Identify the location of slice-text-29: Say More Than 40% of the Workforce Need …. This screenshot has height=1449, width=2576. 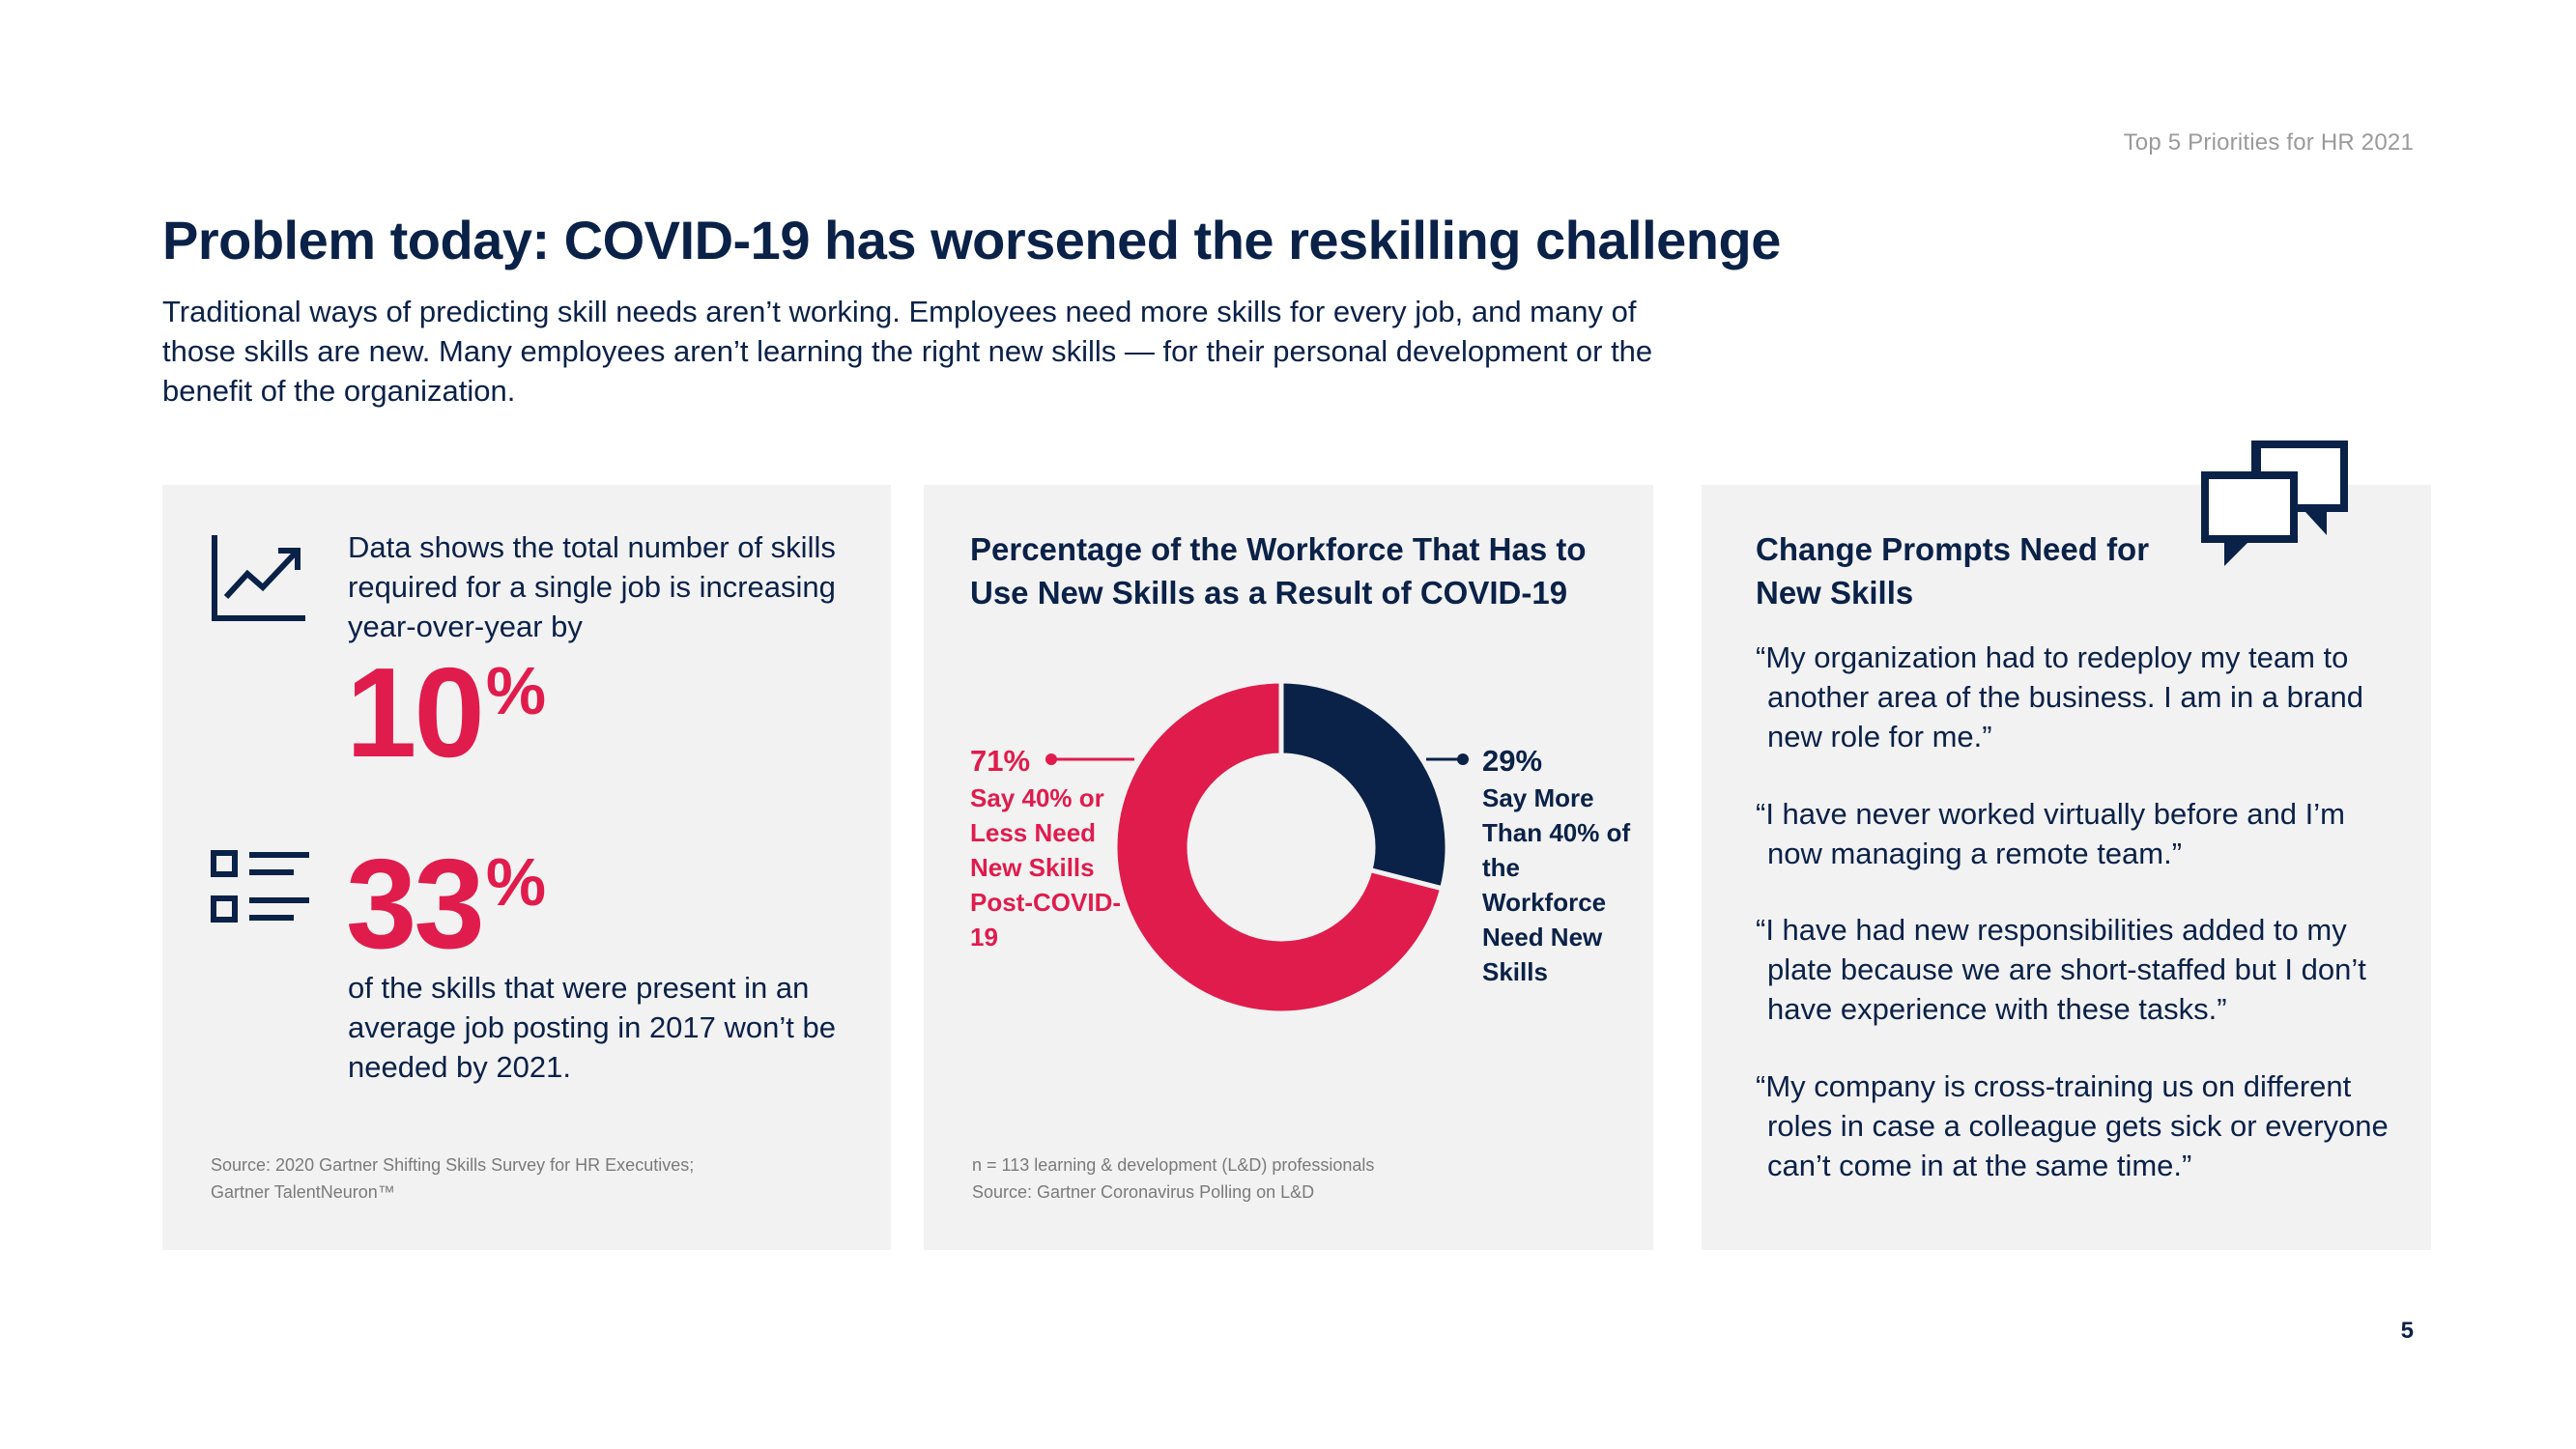
(1557, 884).